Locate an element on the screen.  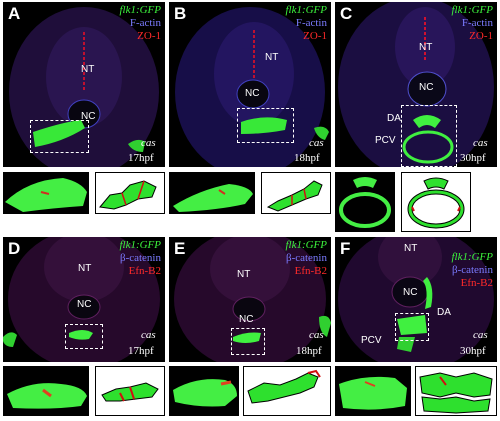
panel-letter: E is located at coordinates (180, 248).